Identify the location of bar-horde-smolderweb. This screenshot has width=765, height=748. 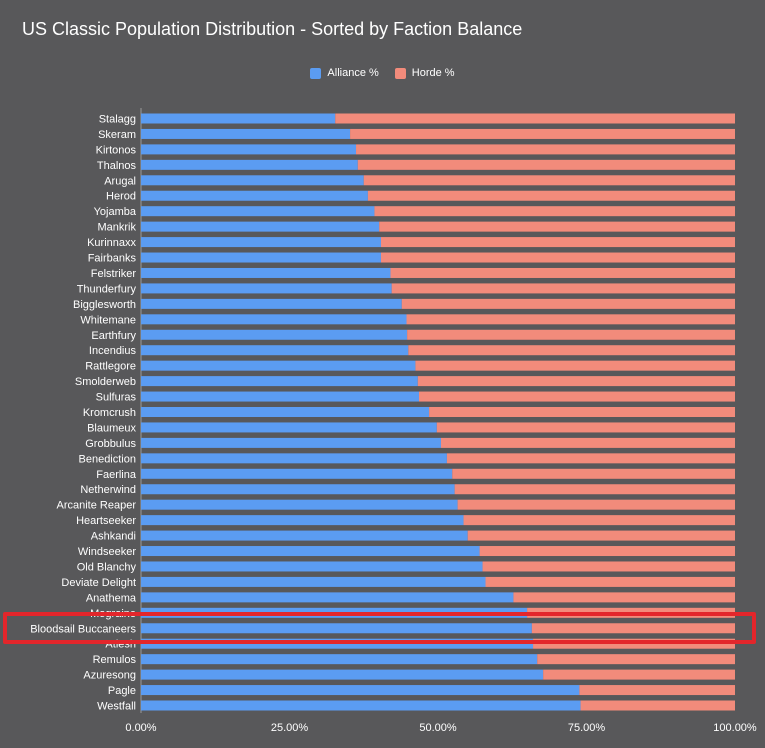
(576, 381).